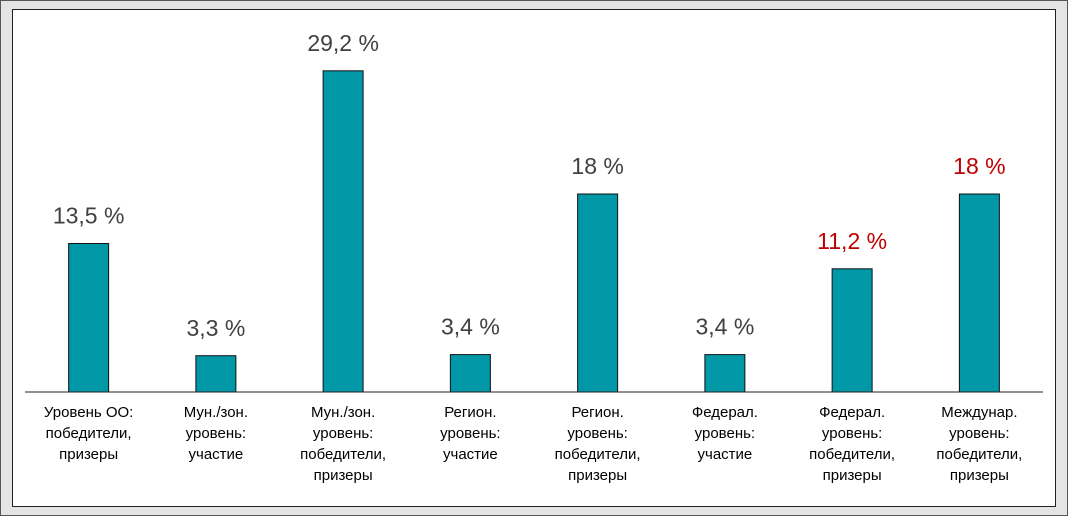 Image resolution: width=1068 pixels, height=516 pixels. Describe the element at coordinates (343, 43) in the screenshot. I see `value-label: 29,2 %` at that location.